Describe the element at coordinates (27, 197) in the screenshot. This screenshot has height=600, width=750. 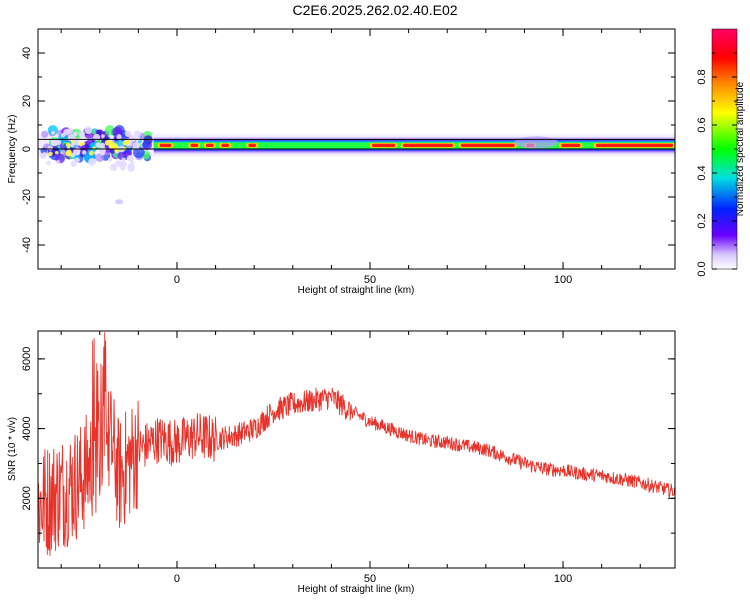
I see `y-tick-label: -20` at that location.